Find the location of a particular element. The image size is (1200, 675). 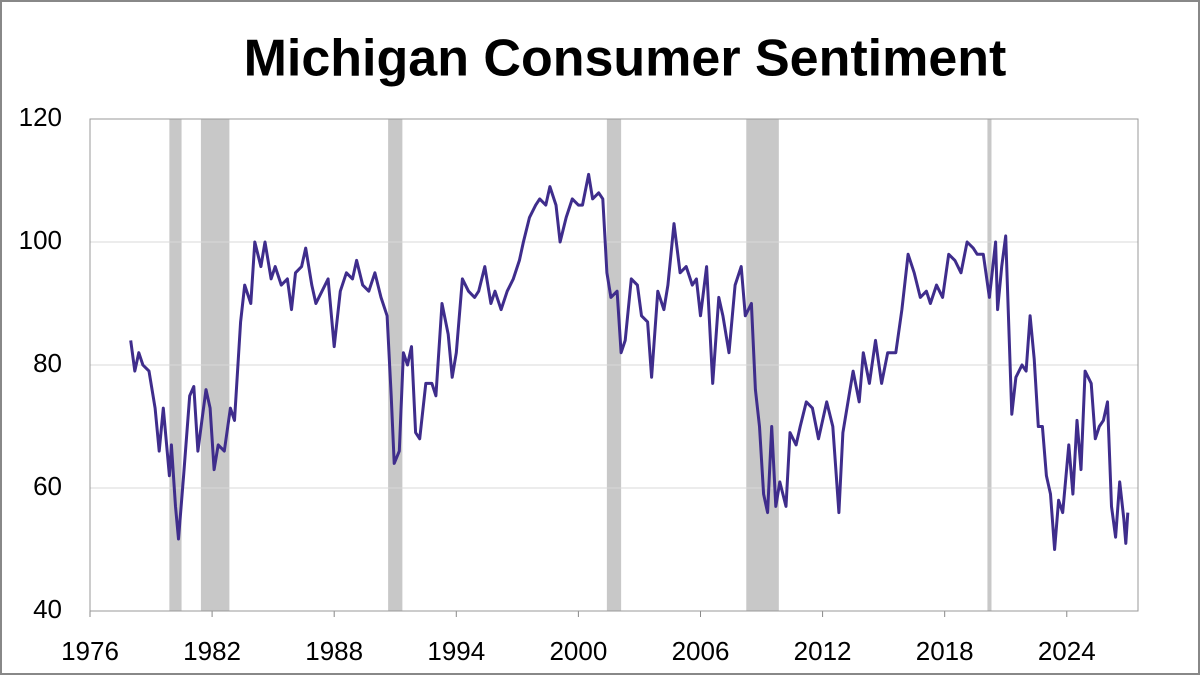

x-tick-label: 2006 is located at coordinates (701, 651).